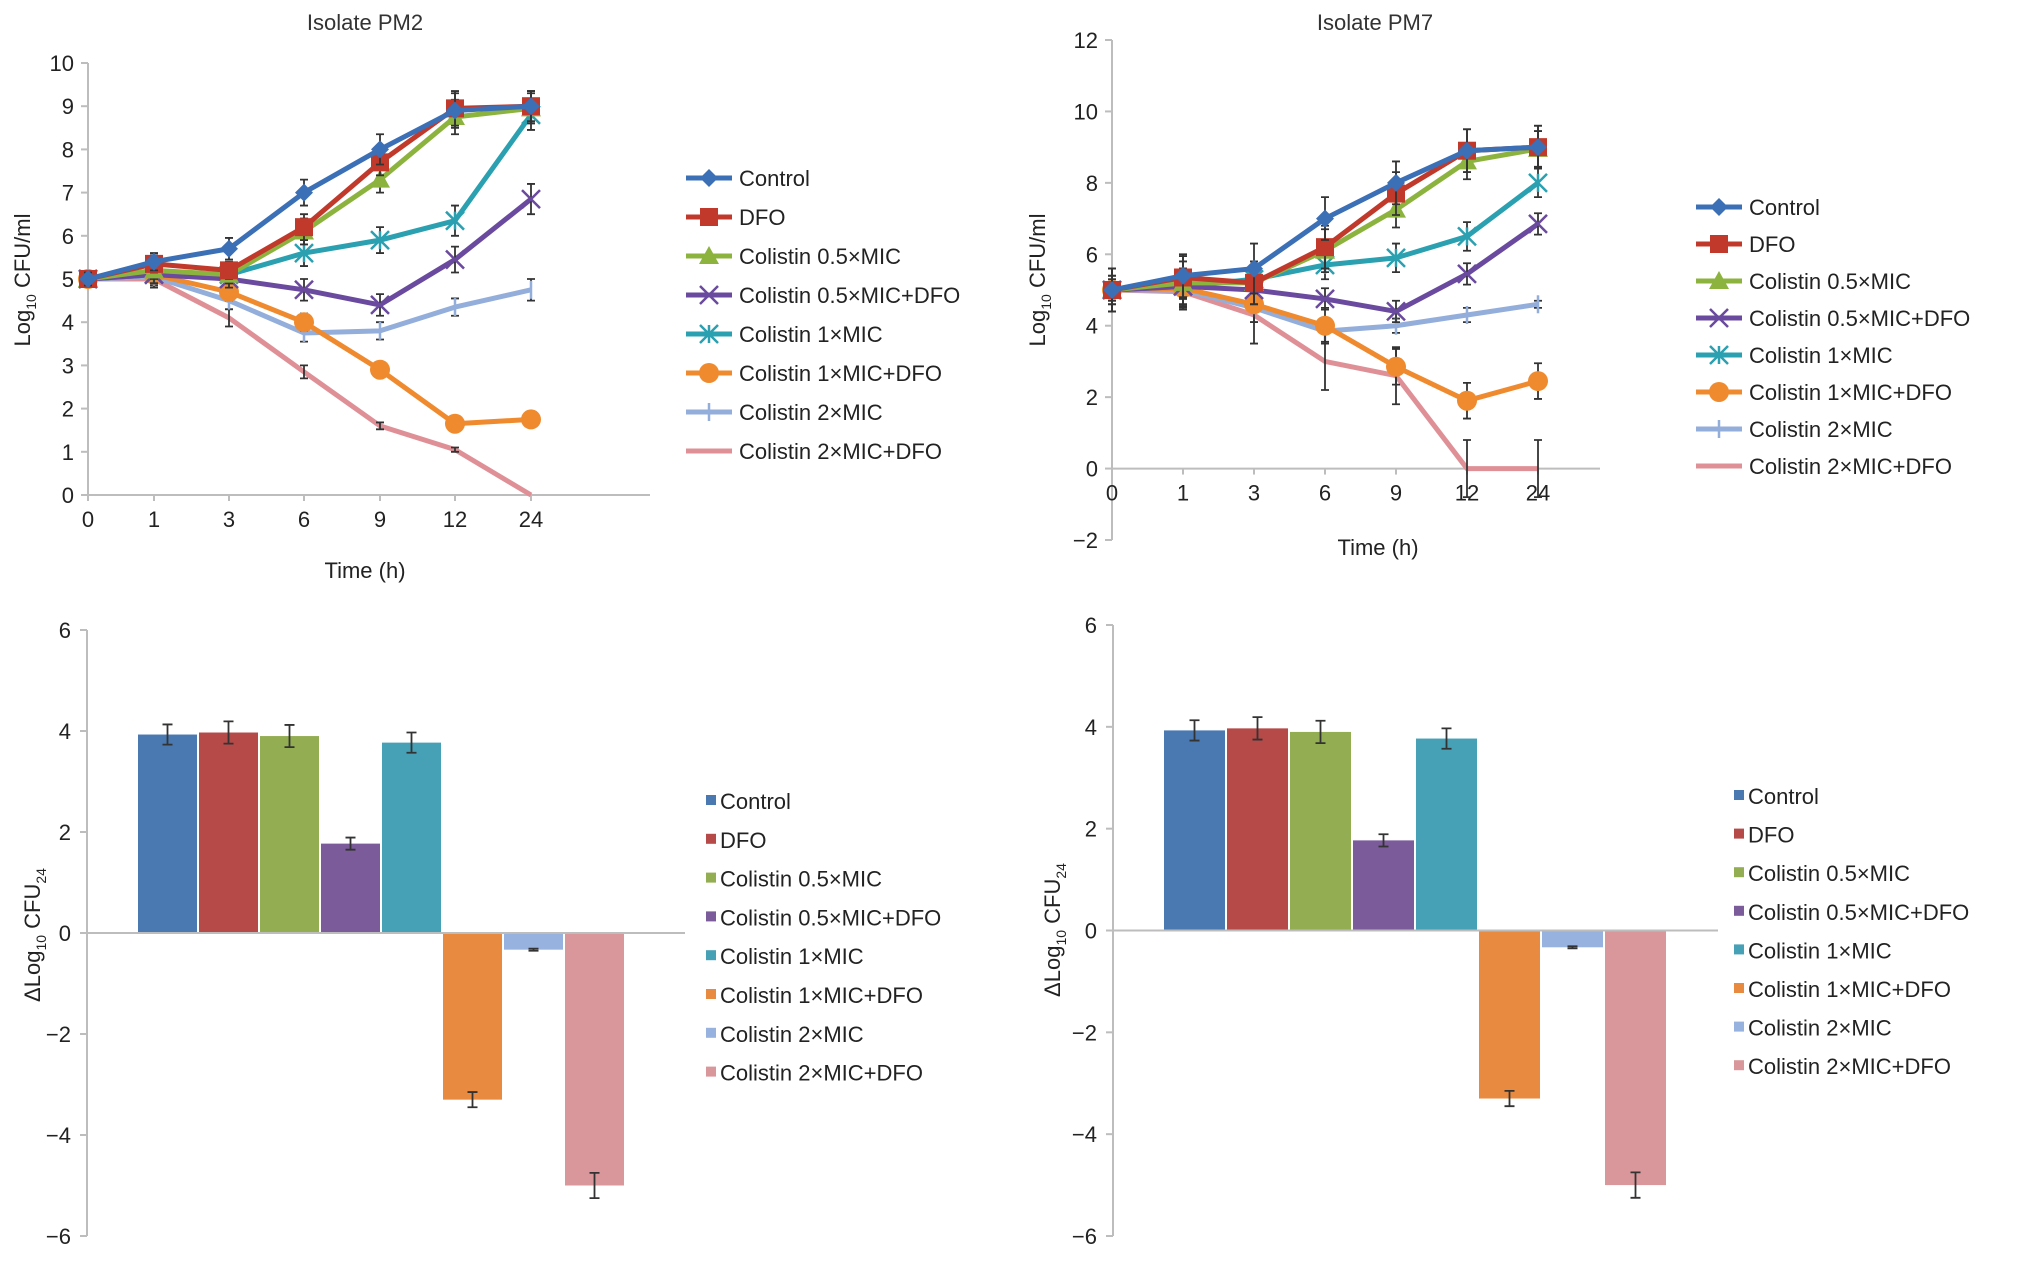 The width and height of the screenshot is (2032, 1263). I want to click on x-tick-label: 9, so click(380, 519).